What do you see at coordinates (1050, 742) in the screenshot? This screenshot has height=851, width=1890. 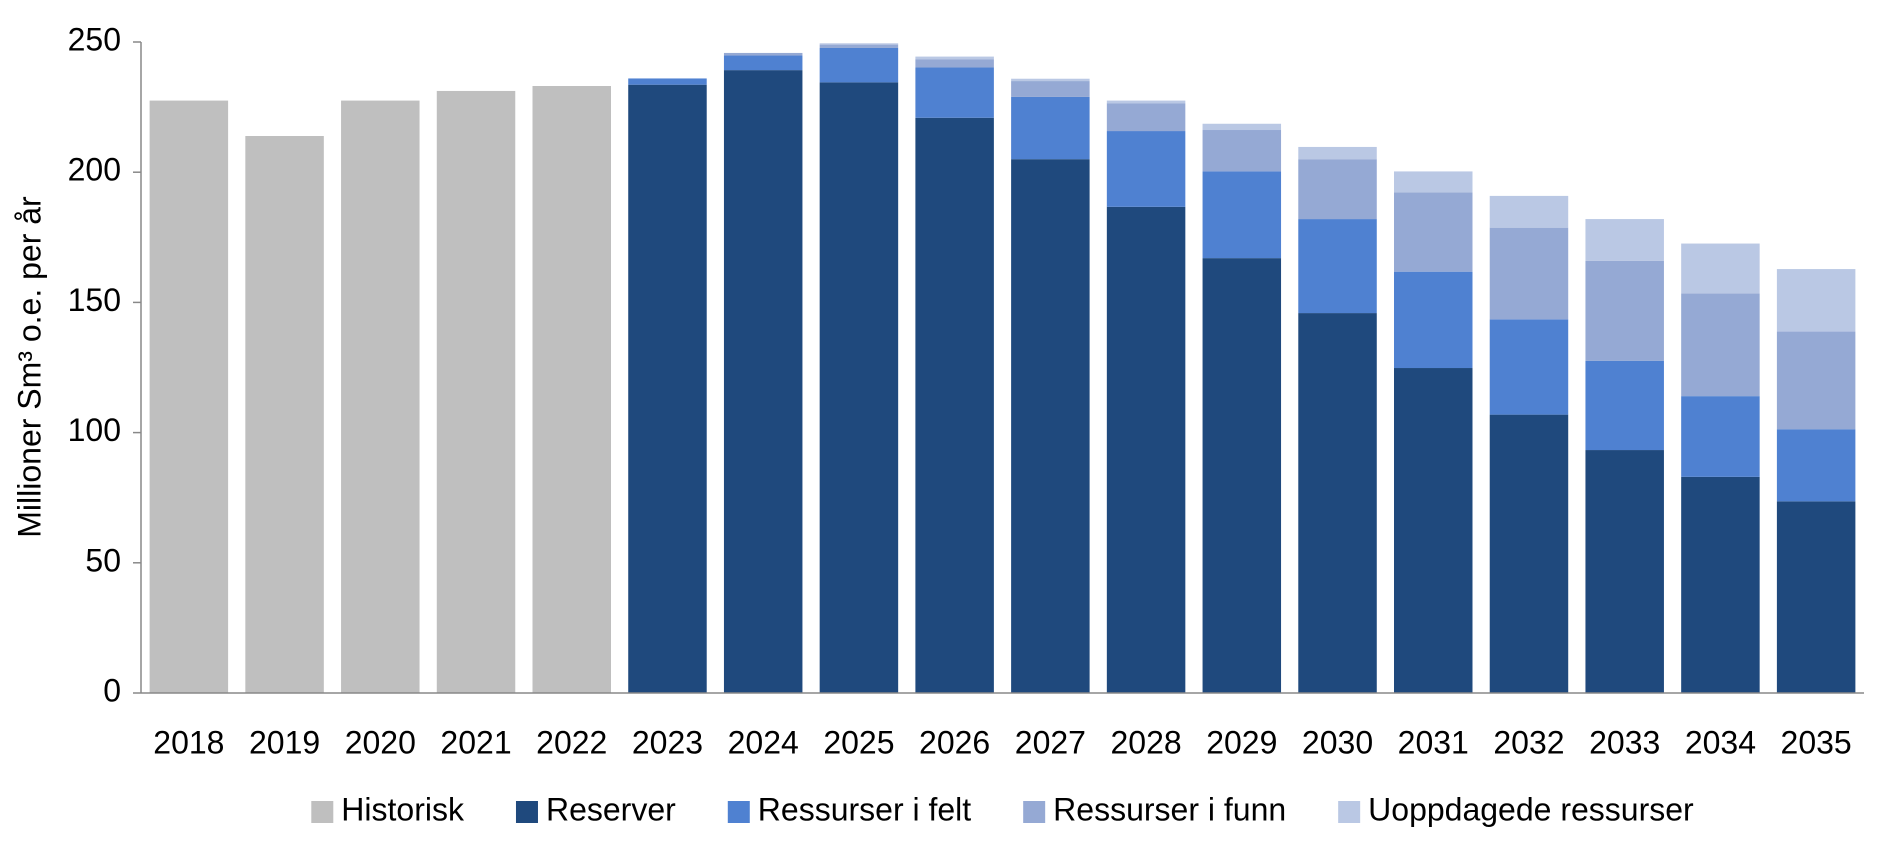 I see `x-tick-label: 2027` at bounding box center [1050, 742].